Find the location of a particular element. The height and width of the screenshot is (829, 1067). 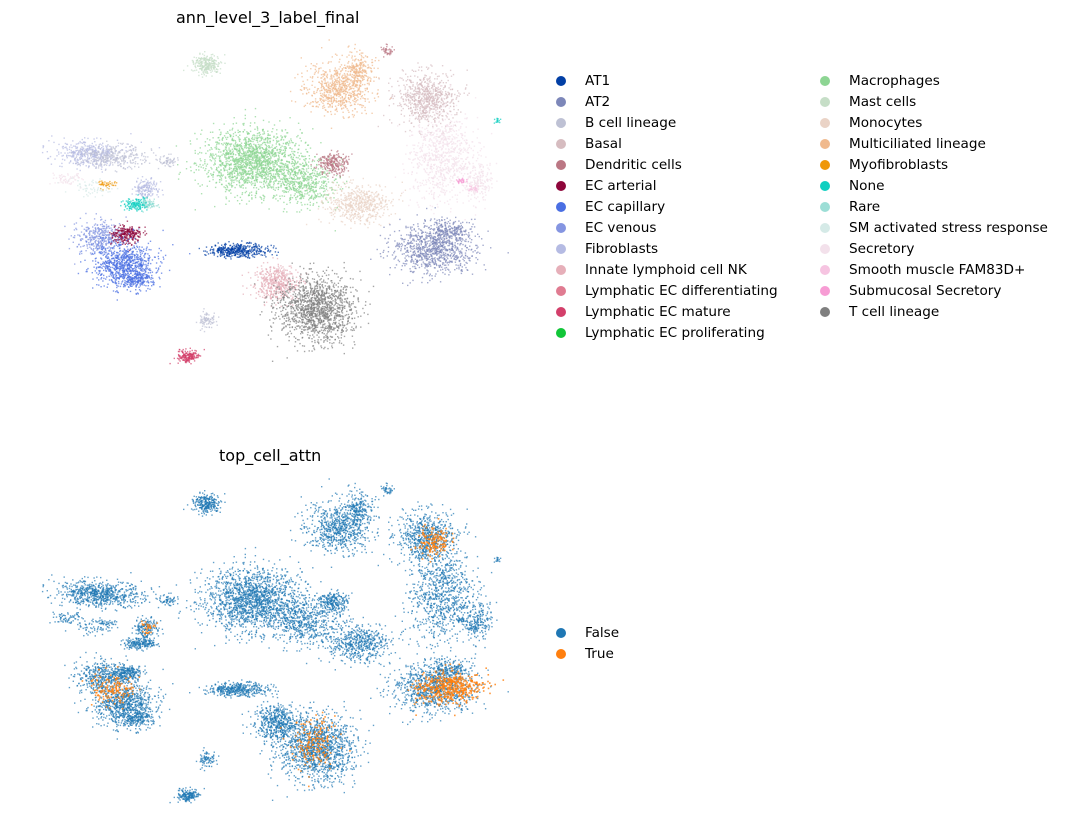

legend-label: Submucosal Secretory is located at coordinates (925, 291).